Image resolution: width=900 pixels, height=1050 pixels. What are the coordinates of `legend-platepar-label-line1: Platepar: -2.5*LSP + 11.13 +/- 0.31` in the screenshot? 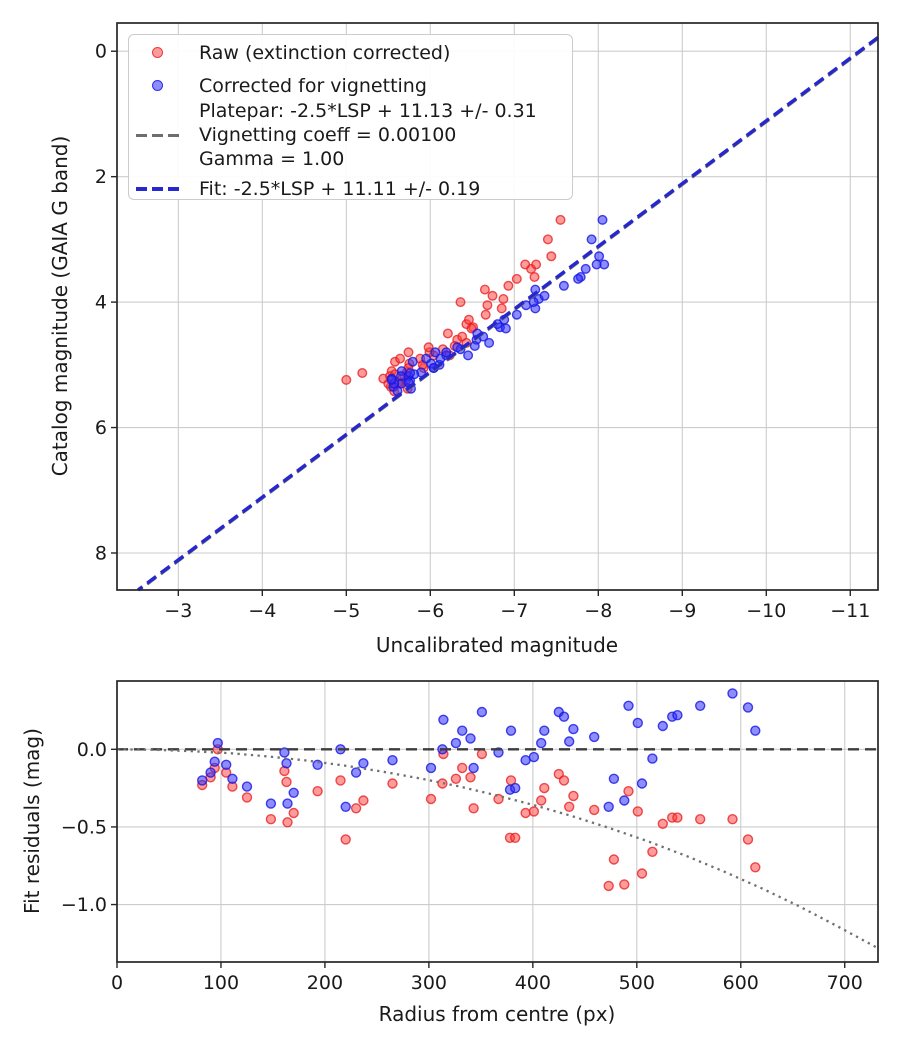 It's located at (368, 111).